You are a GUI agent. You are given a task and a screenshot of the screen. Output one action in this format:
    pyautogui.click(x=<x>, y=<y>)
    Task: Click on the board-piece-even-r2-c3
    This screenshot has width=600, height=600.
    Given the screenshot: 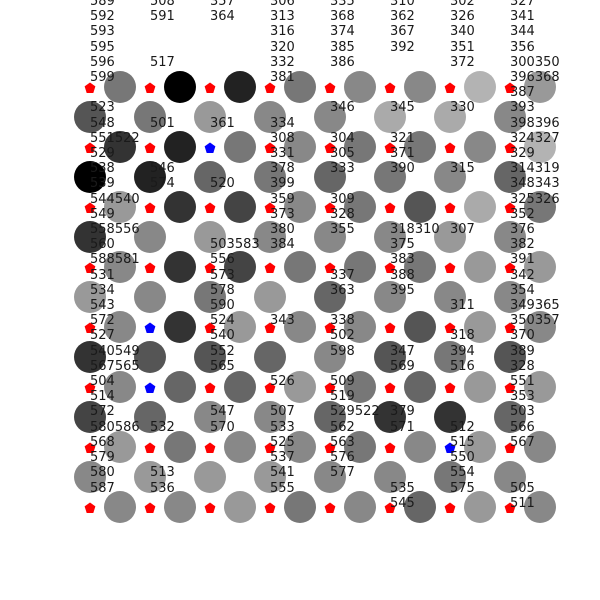 What is the action you would take?
    pyautogui.click(x=270, y=237)
    